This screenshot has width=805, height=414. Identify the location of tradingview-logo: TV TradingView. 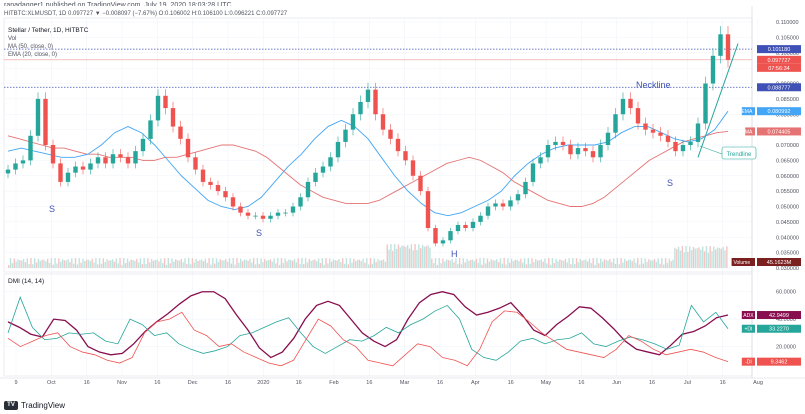
(34, 405).